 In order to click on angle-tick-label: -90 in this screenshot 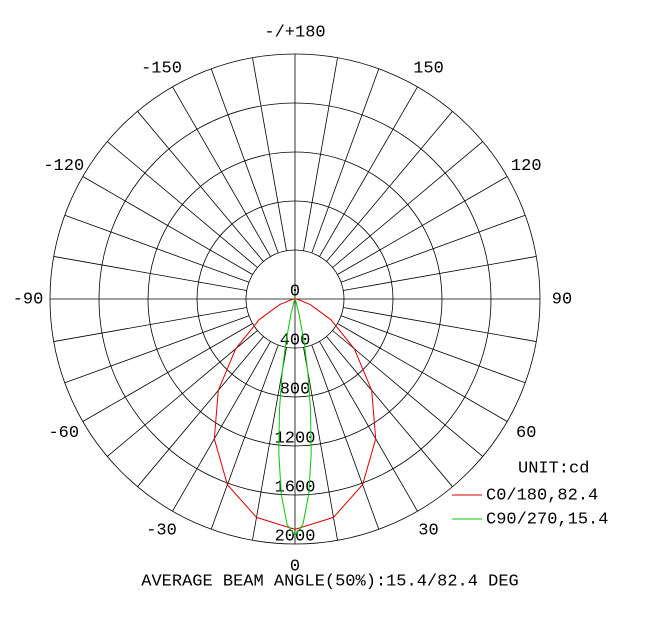, I will do `click(28, 299)`.